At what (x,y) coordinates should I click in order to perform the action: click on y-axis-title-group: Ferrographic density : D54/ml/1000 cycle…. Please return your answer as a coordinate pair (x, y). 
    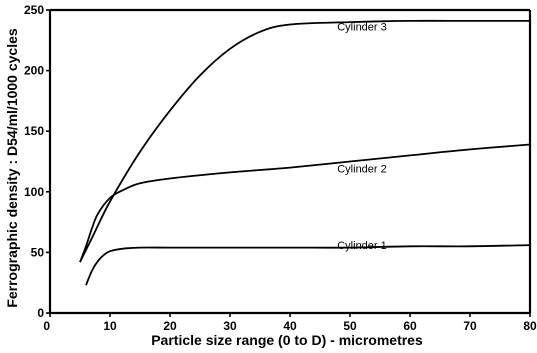
    Looking at the image, I should click on (12, 168).